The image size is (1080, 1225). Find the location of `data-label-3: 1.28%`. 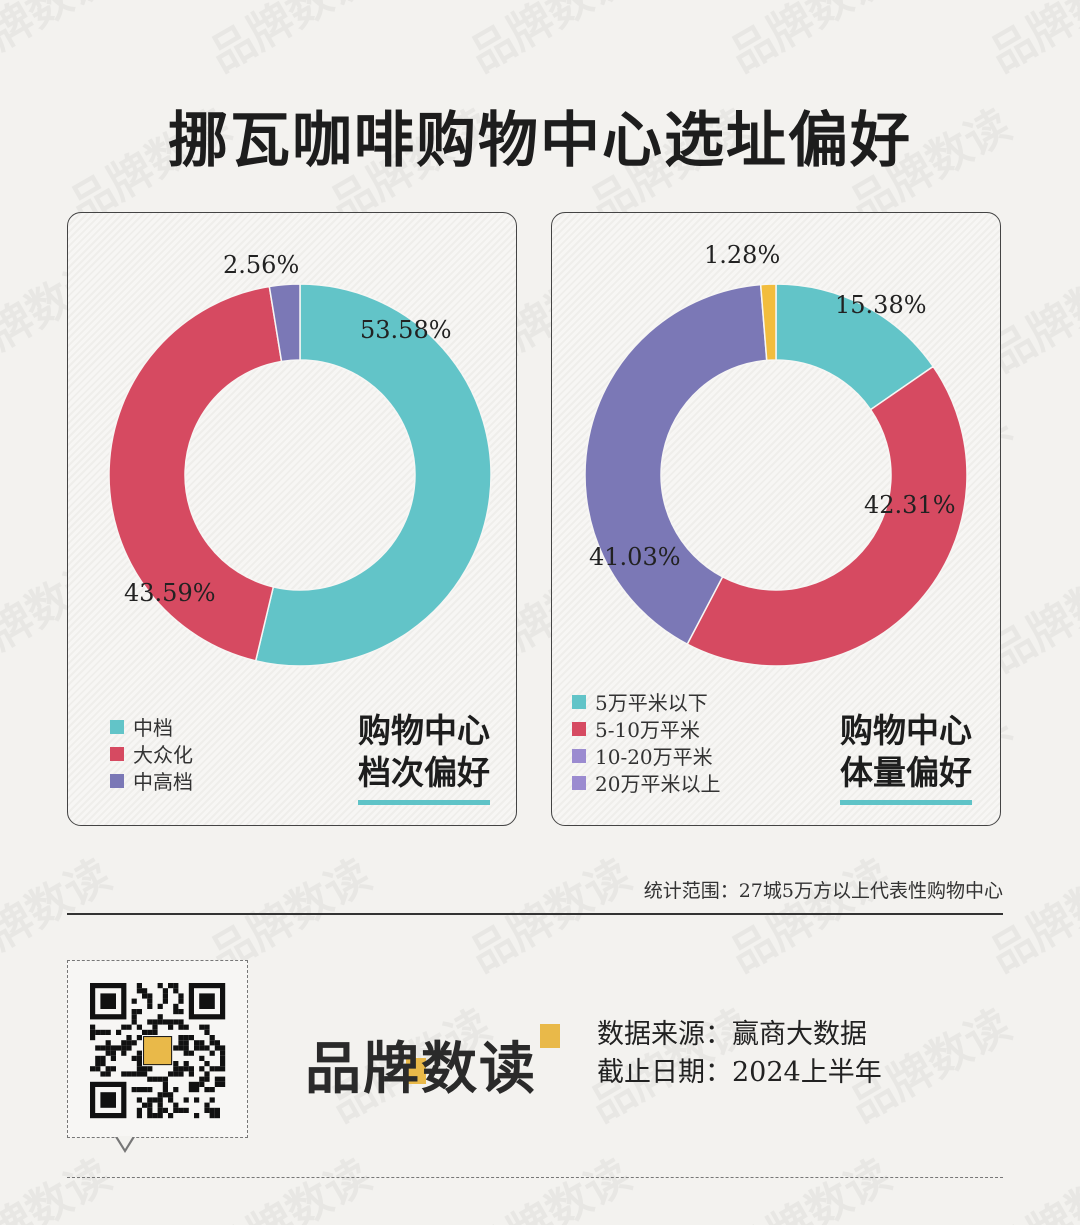

data-label-3: 1.28% is located at coordinates (742, 255).